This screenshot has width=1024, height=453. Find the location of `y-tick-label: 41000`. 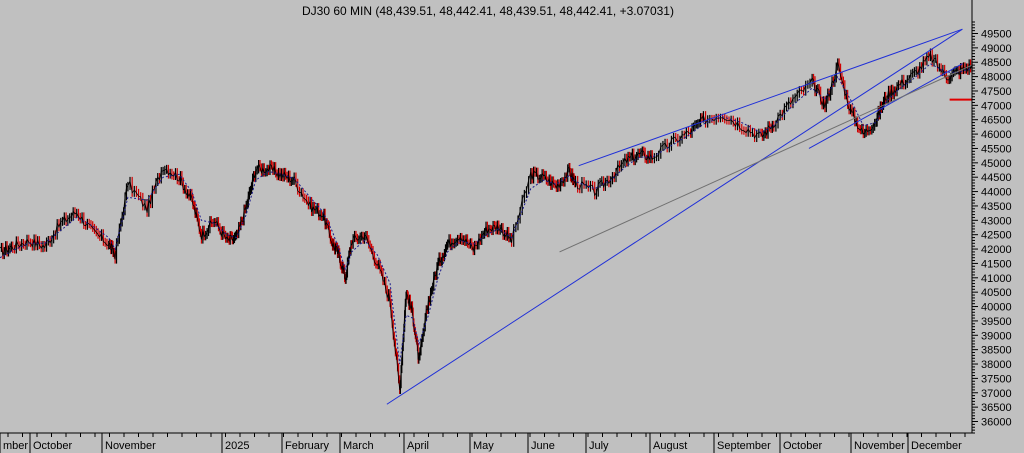

y-tick-label: 41000 is located at coordinates (996, 279).